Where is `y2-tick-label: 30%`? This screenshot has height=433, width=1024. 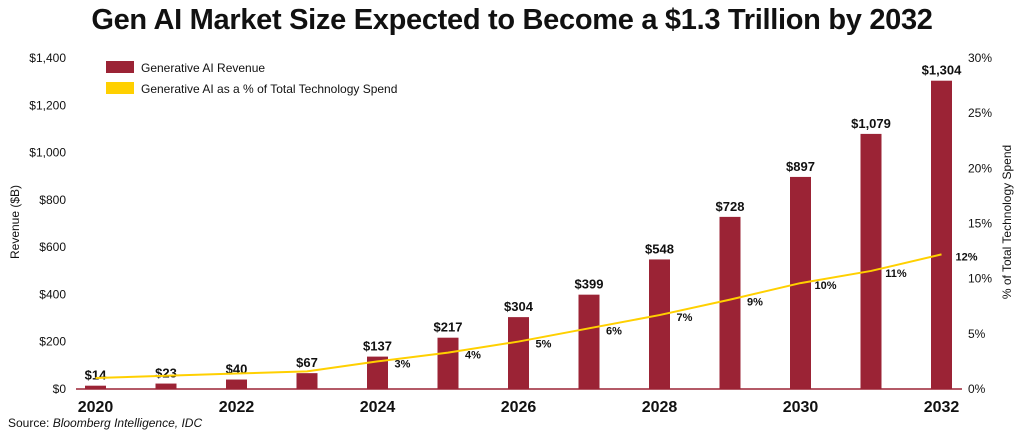 y2-tick-label: 30% is located at coordinates (980, 58).